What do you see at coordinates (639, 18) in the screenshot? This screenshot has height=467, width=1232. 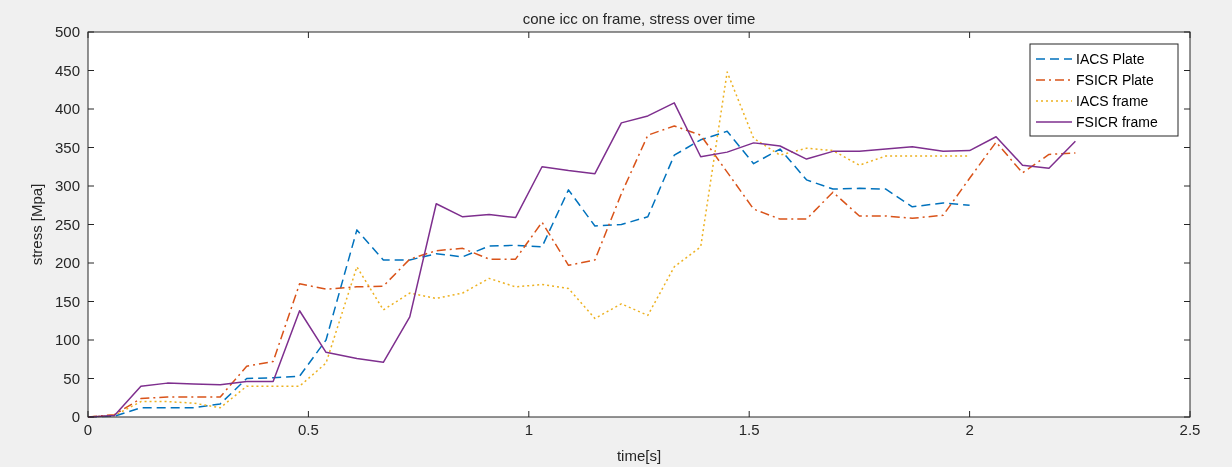 I see `chart-title: cone icc on frame, stress over time` at bounding box center [639, 18].